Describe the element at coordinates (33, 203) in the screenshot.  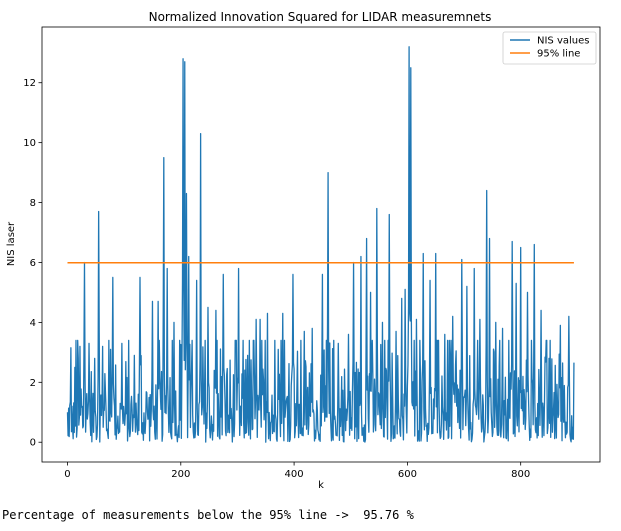
I see `y-tick-label: 8` at that location.